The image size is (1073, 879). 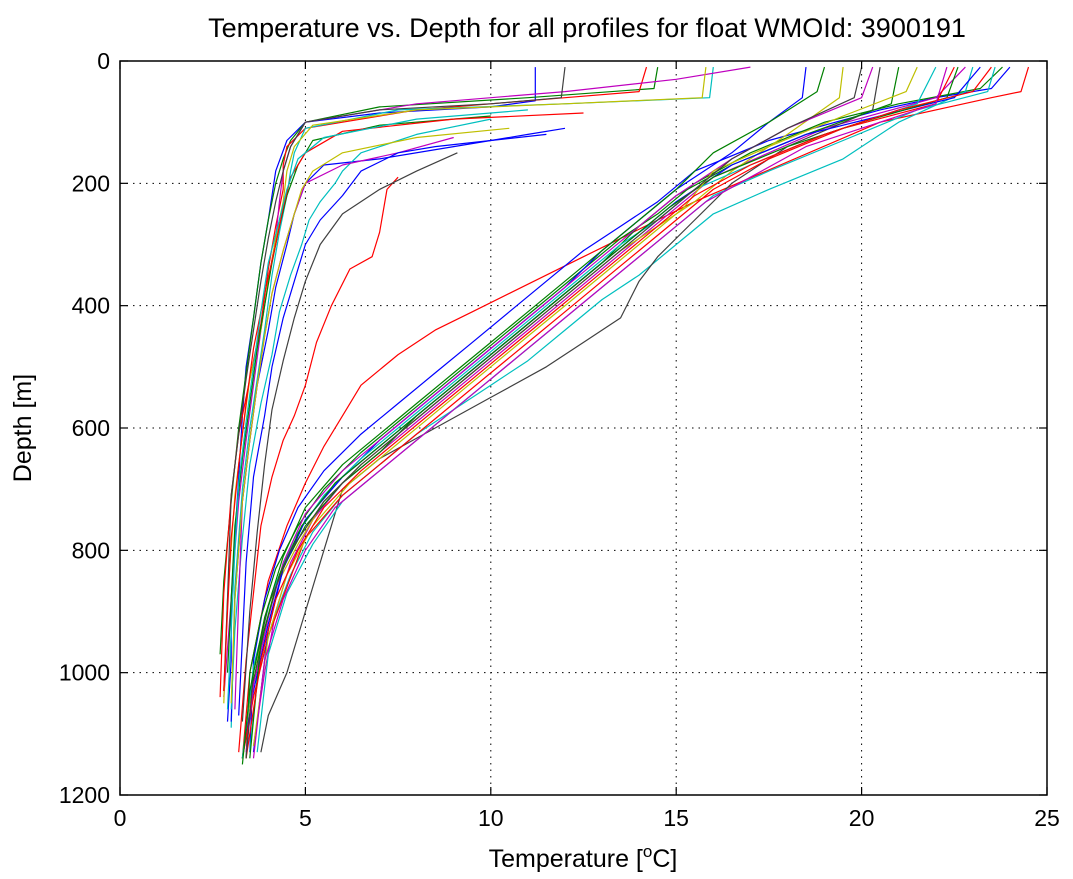 What do you see at coordinates (676, 818) in the screenshot?
I see `x-tick-label: 15` at bounding box center [676, 818].